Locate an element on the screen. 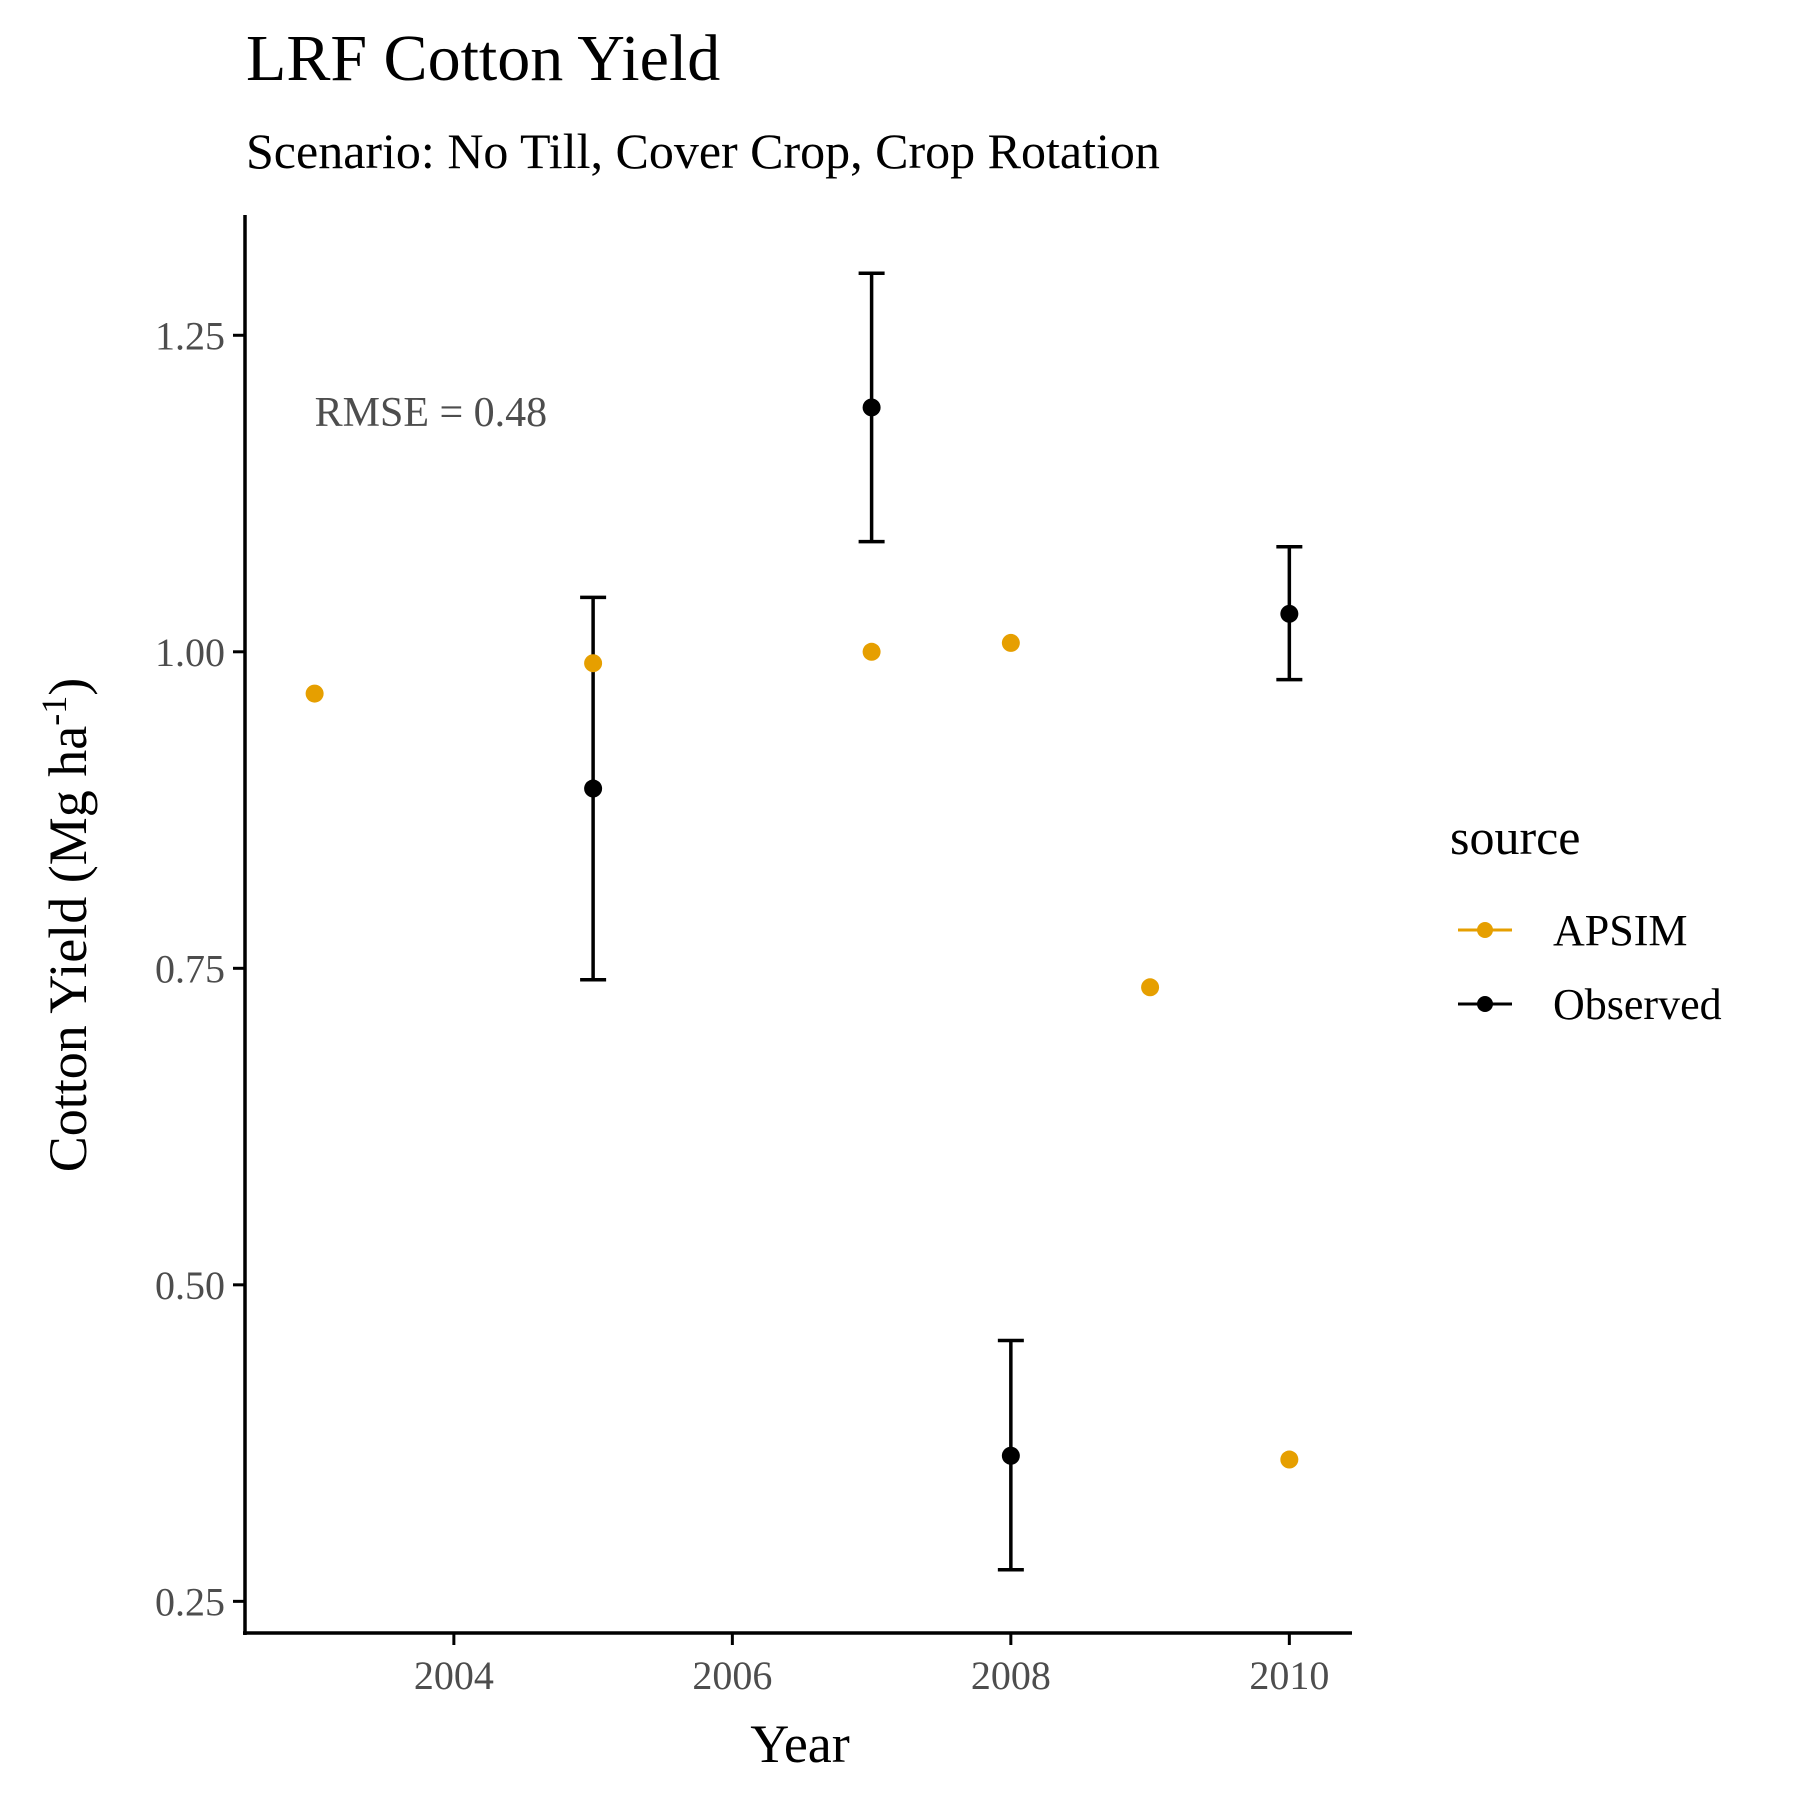 The height and width of the screenshot is (1800, 1800). legend: source APSIM Observed is located at coordinates (1586, 919).